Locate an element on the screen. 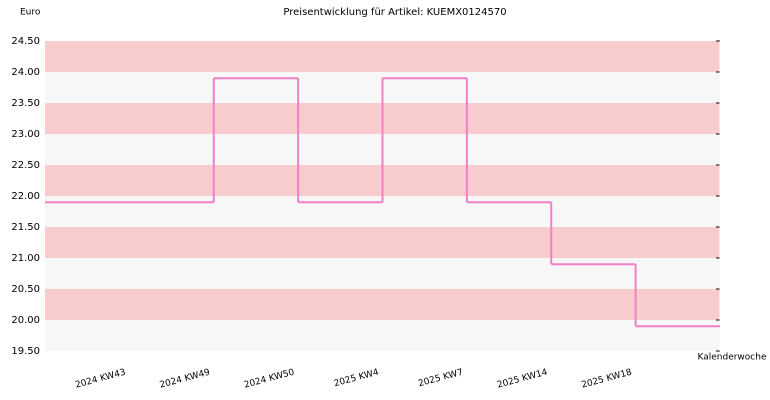  x-tick-label: 2024 KW50 is located at coordinates (269, 379).